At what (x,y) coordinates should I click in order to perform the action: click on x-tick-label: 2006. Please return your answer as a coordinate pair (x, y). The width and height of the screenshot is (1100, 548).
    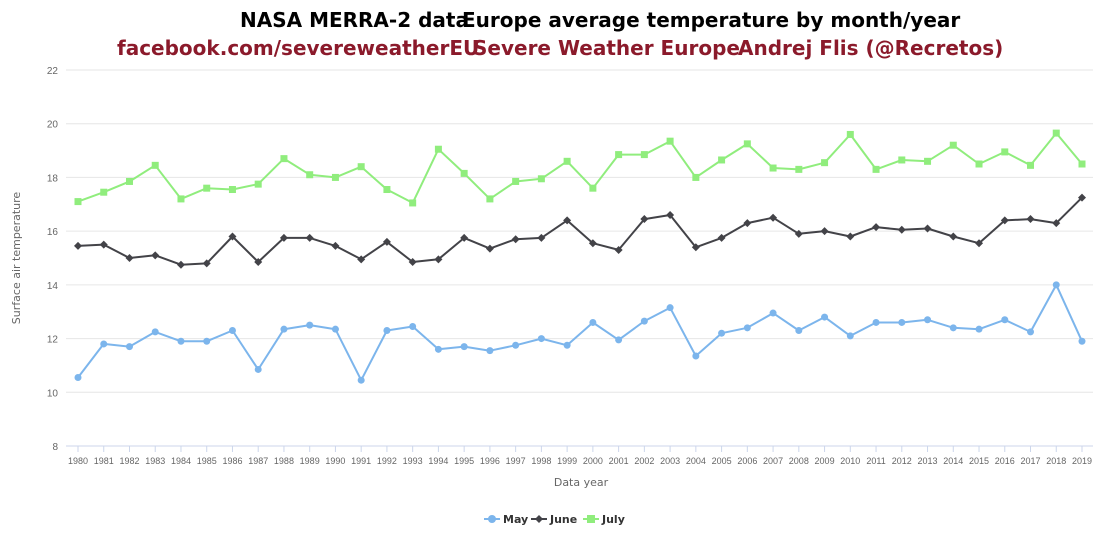
    Looking at the image, I should click on (747, 461).